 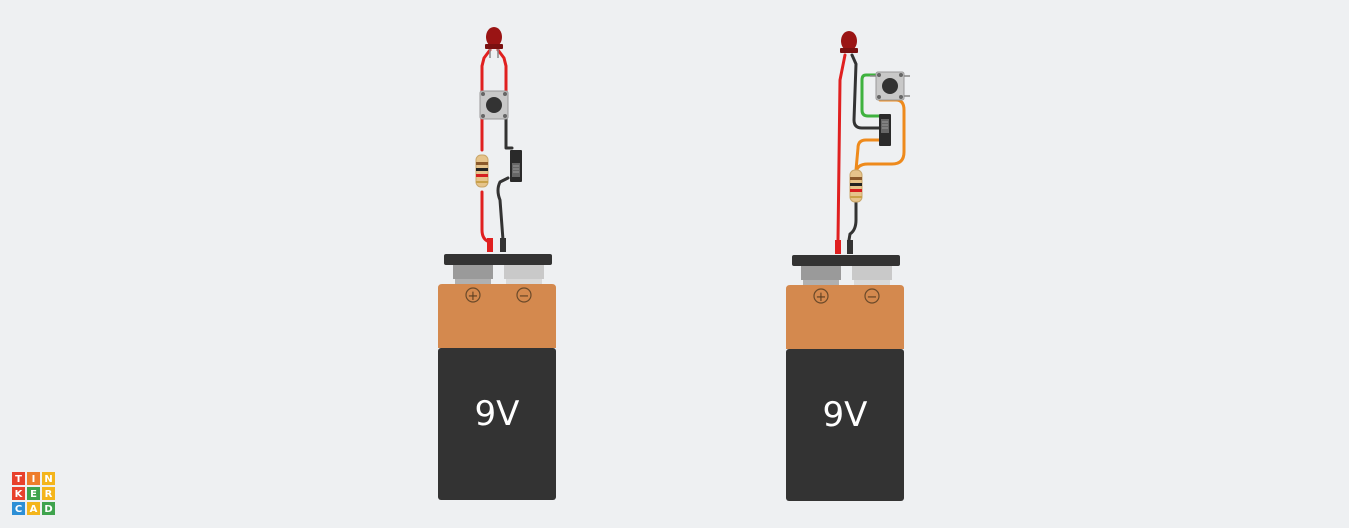 I want to click on logo-letter: R, so click(x=49, y=494).